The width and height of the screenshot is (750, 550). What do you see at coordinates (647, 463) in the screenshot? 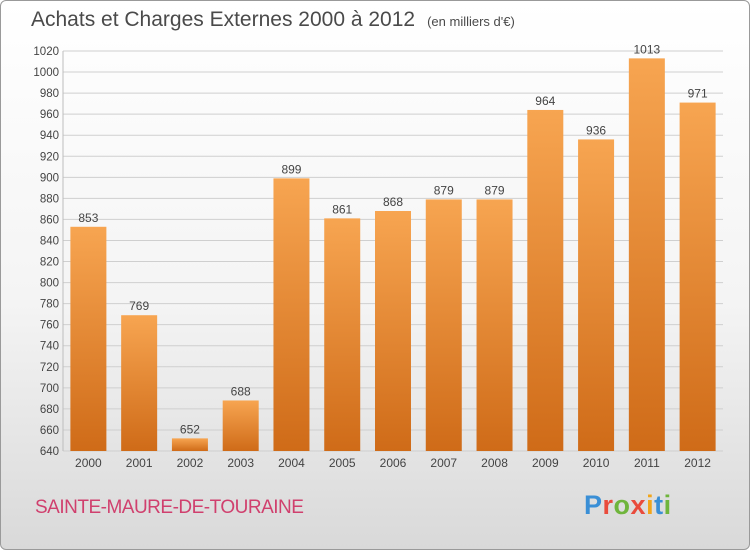
I see `x-tick-label: 2011` at bounding box center [647, 463].